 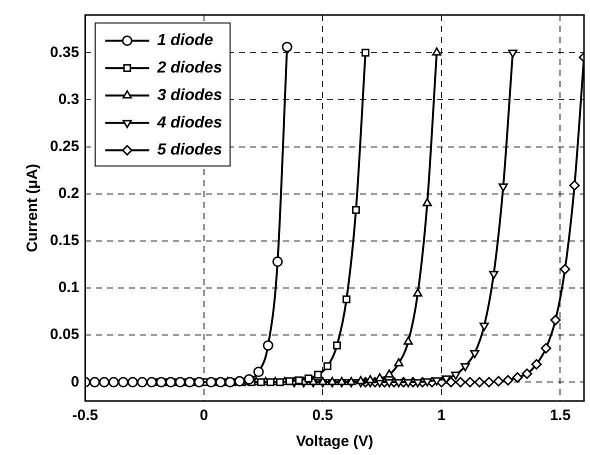 I want to click on y-tick-label: 0.2, so click(x=69, y=193).